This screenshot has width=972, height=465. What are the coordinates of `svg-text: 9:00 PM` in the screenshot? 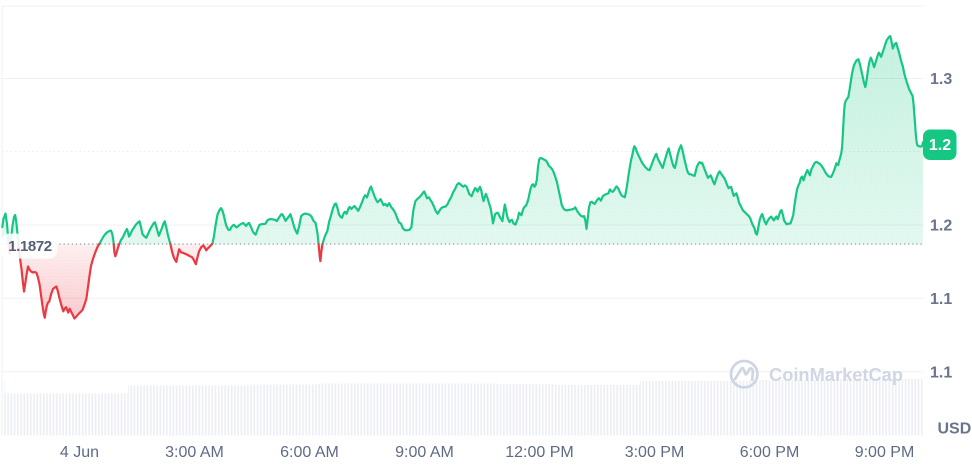 It's located at (885, 452).